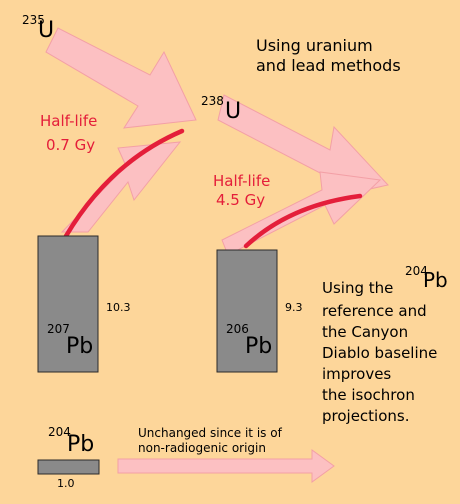 The height and width of the screenshot is (504, 460). What do you see at coordinates (66, 483) in the screenshot?
I see `pb204-value: 1.0` at bounding box center [66, 483].